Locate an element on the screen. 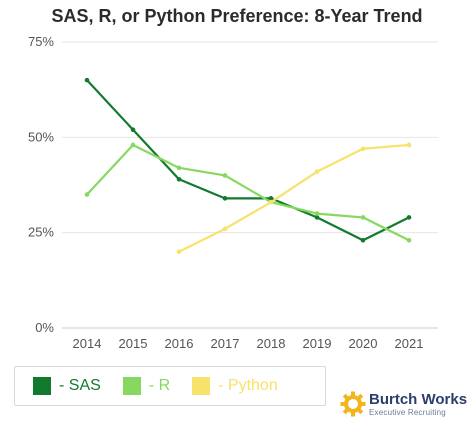 Image resolution: width=474 pixels, height=436 pixels. x-tick-label: 2019 is located at coordinates (317, 343).